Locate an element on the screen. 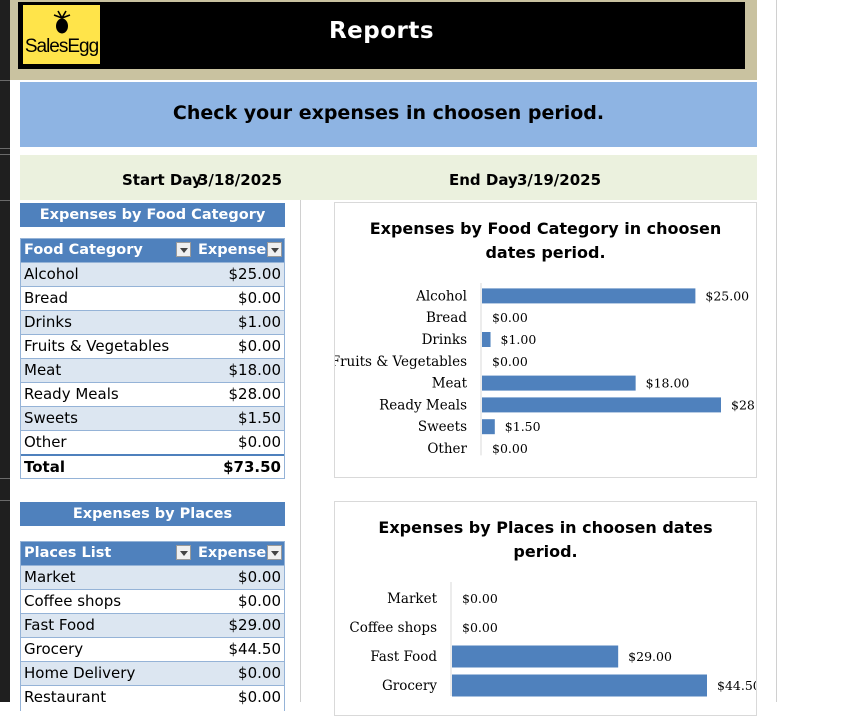 This screenshot has height=716, width=841. table-row: Grocery $44.50 is located at coordinates (152, 649).